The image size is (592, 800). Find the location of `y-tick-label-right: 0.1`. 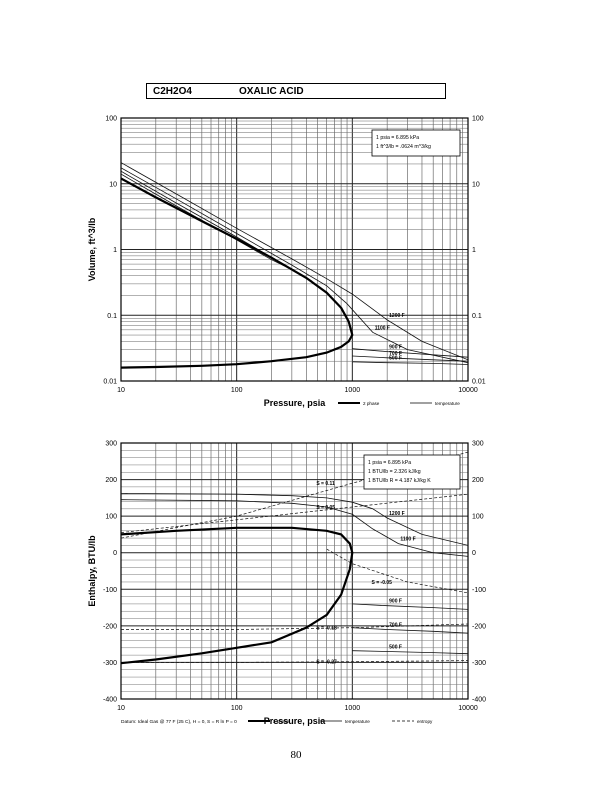

y-tick-label-right: 0.1 is located at coordinates (477, 316).